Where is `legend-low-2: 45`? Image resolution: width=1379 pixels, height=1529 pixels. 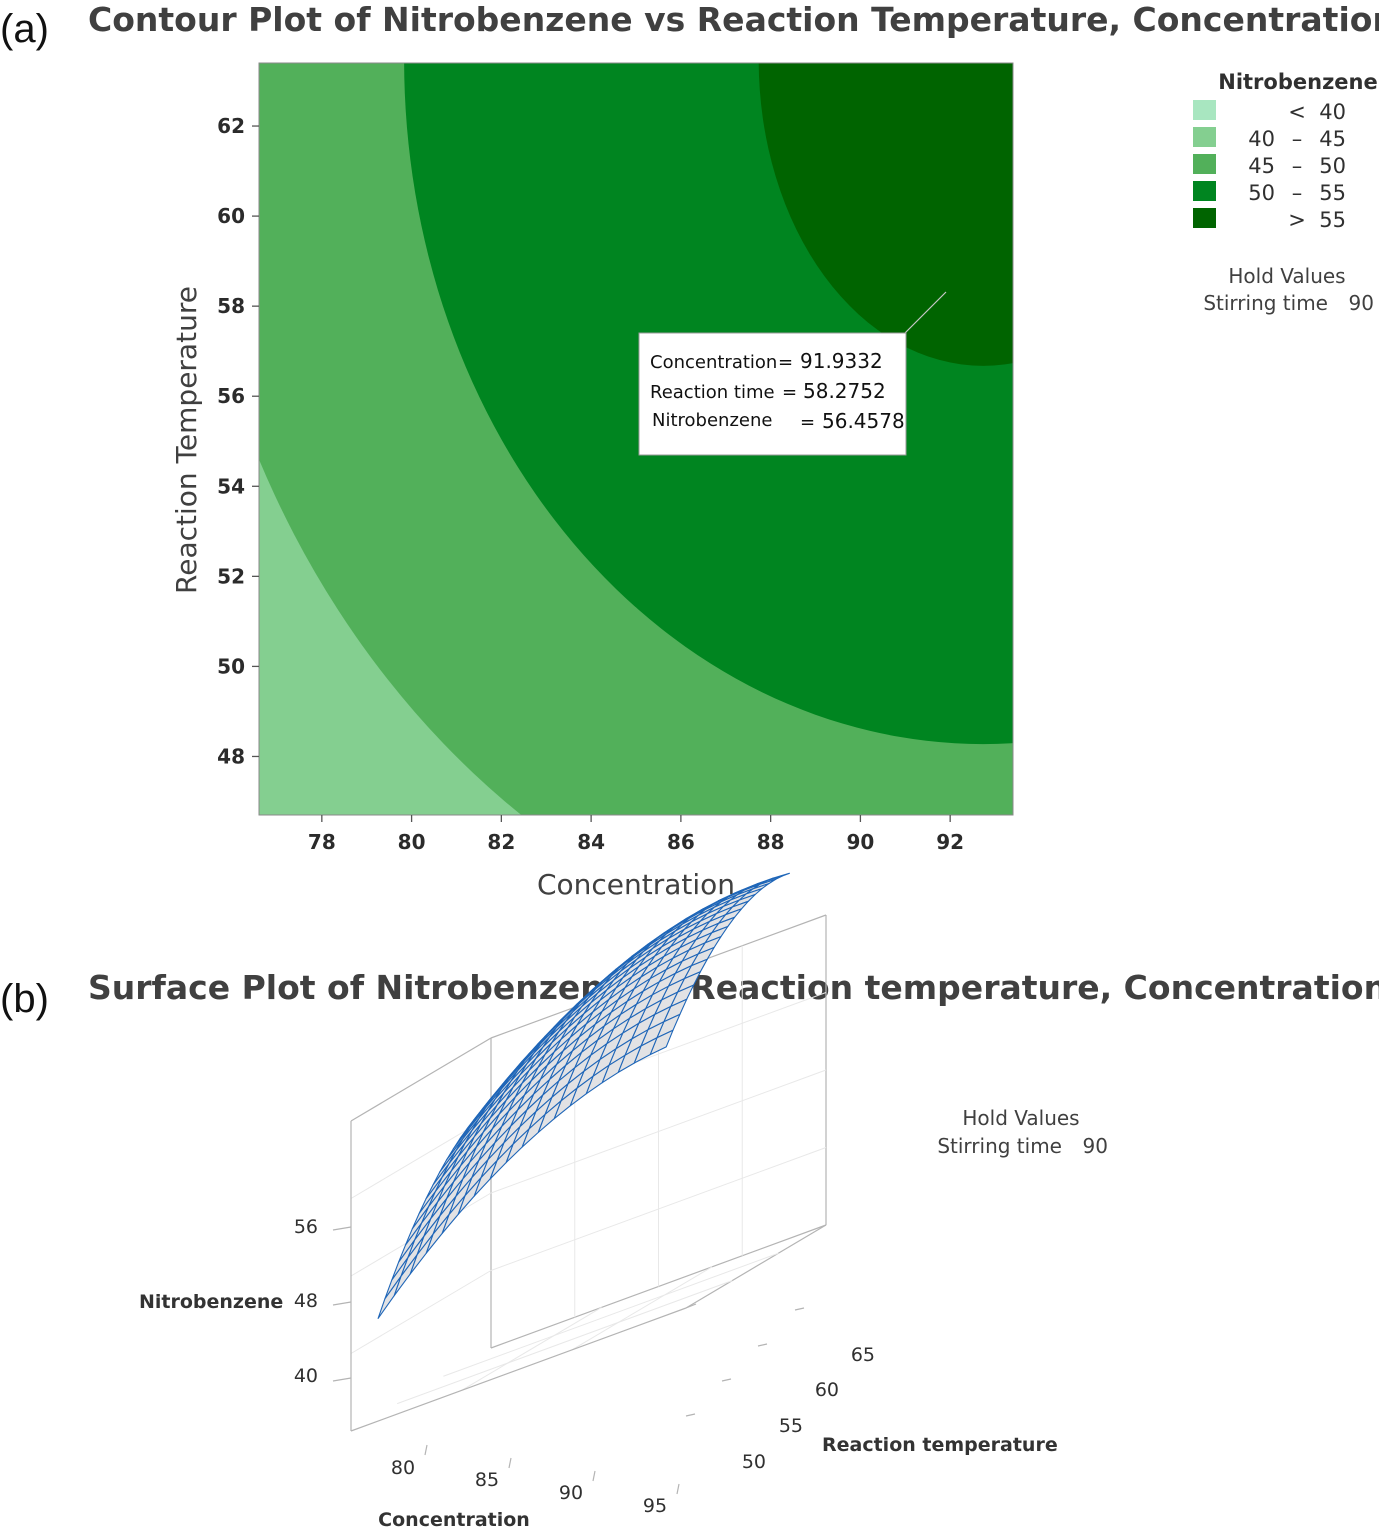 legend-low-2: 45 is located at coordinates (1261, 166).